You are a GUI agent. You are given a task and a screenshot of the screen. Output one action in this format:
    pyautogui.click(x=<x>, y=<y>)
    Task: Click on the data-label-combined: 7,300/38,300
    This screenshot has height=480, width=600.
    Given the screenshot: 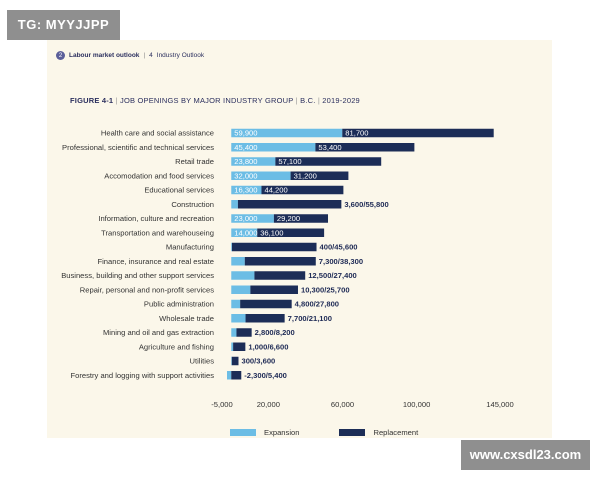 What is the action you would take?
    pyautogui.click(x=341, y=261)
    